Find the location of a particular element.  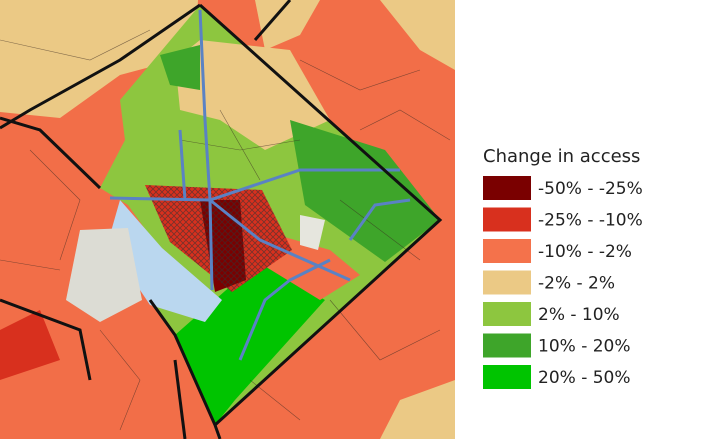

legend-title: Change in access is located at coordinates (561, 156).